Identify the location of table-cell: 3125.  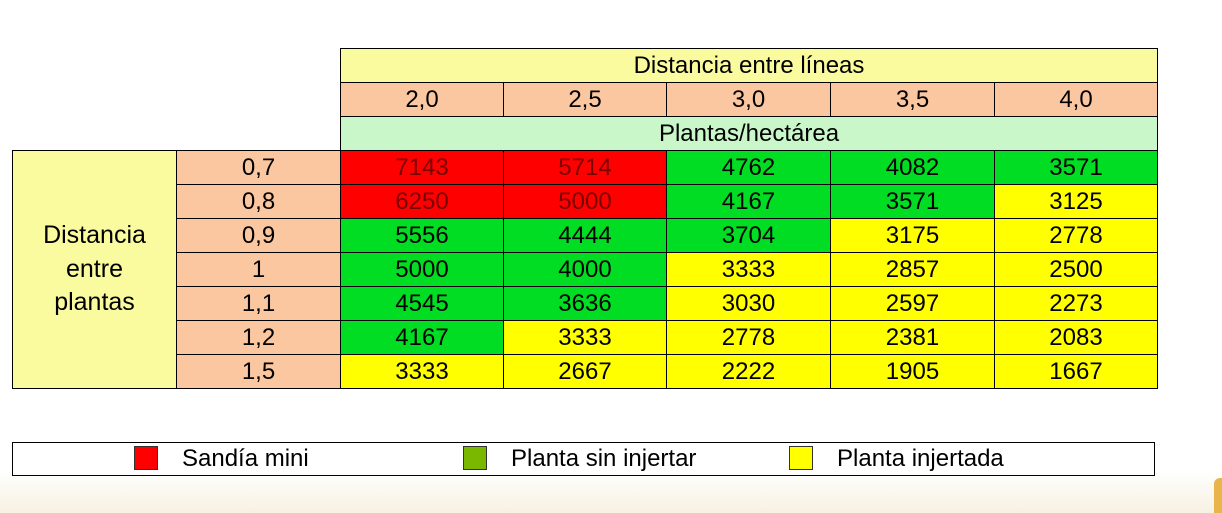
(1076, 201).